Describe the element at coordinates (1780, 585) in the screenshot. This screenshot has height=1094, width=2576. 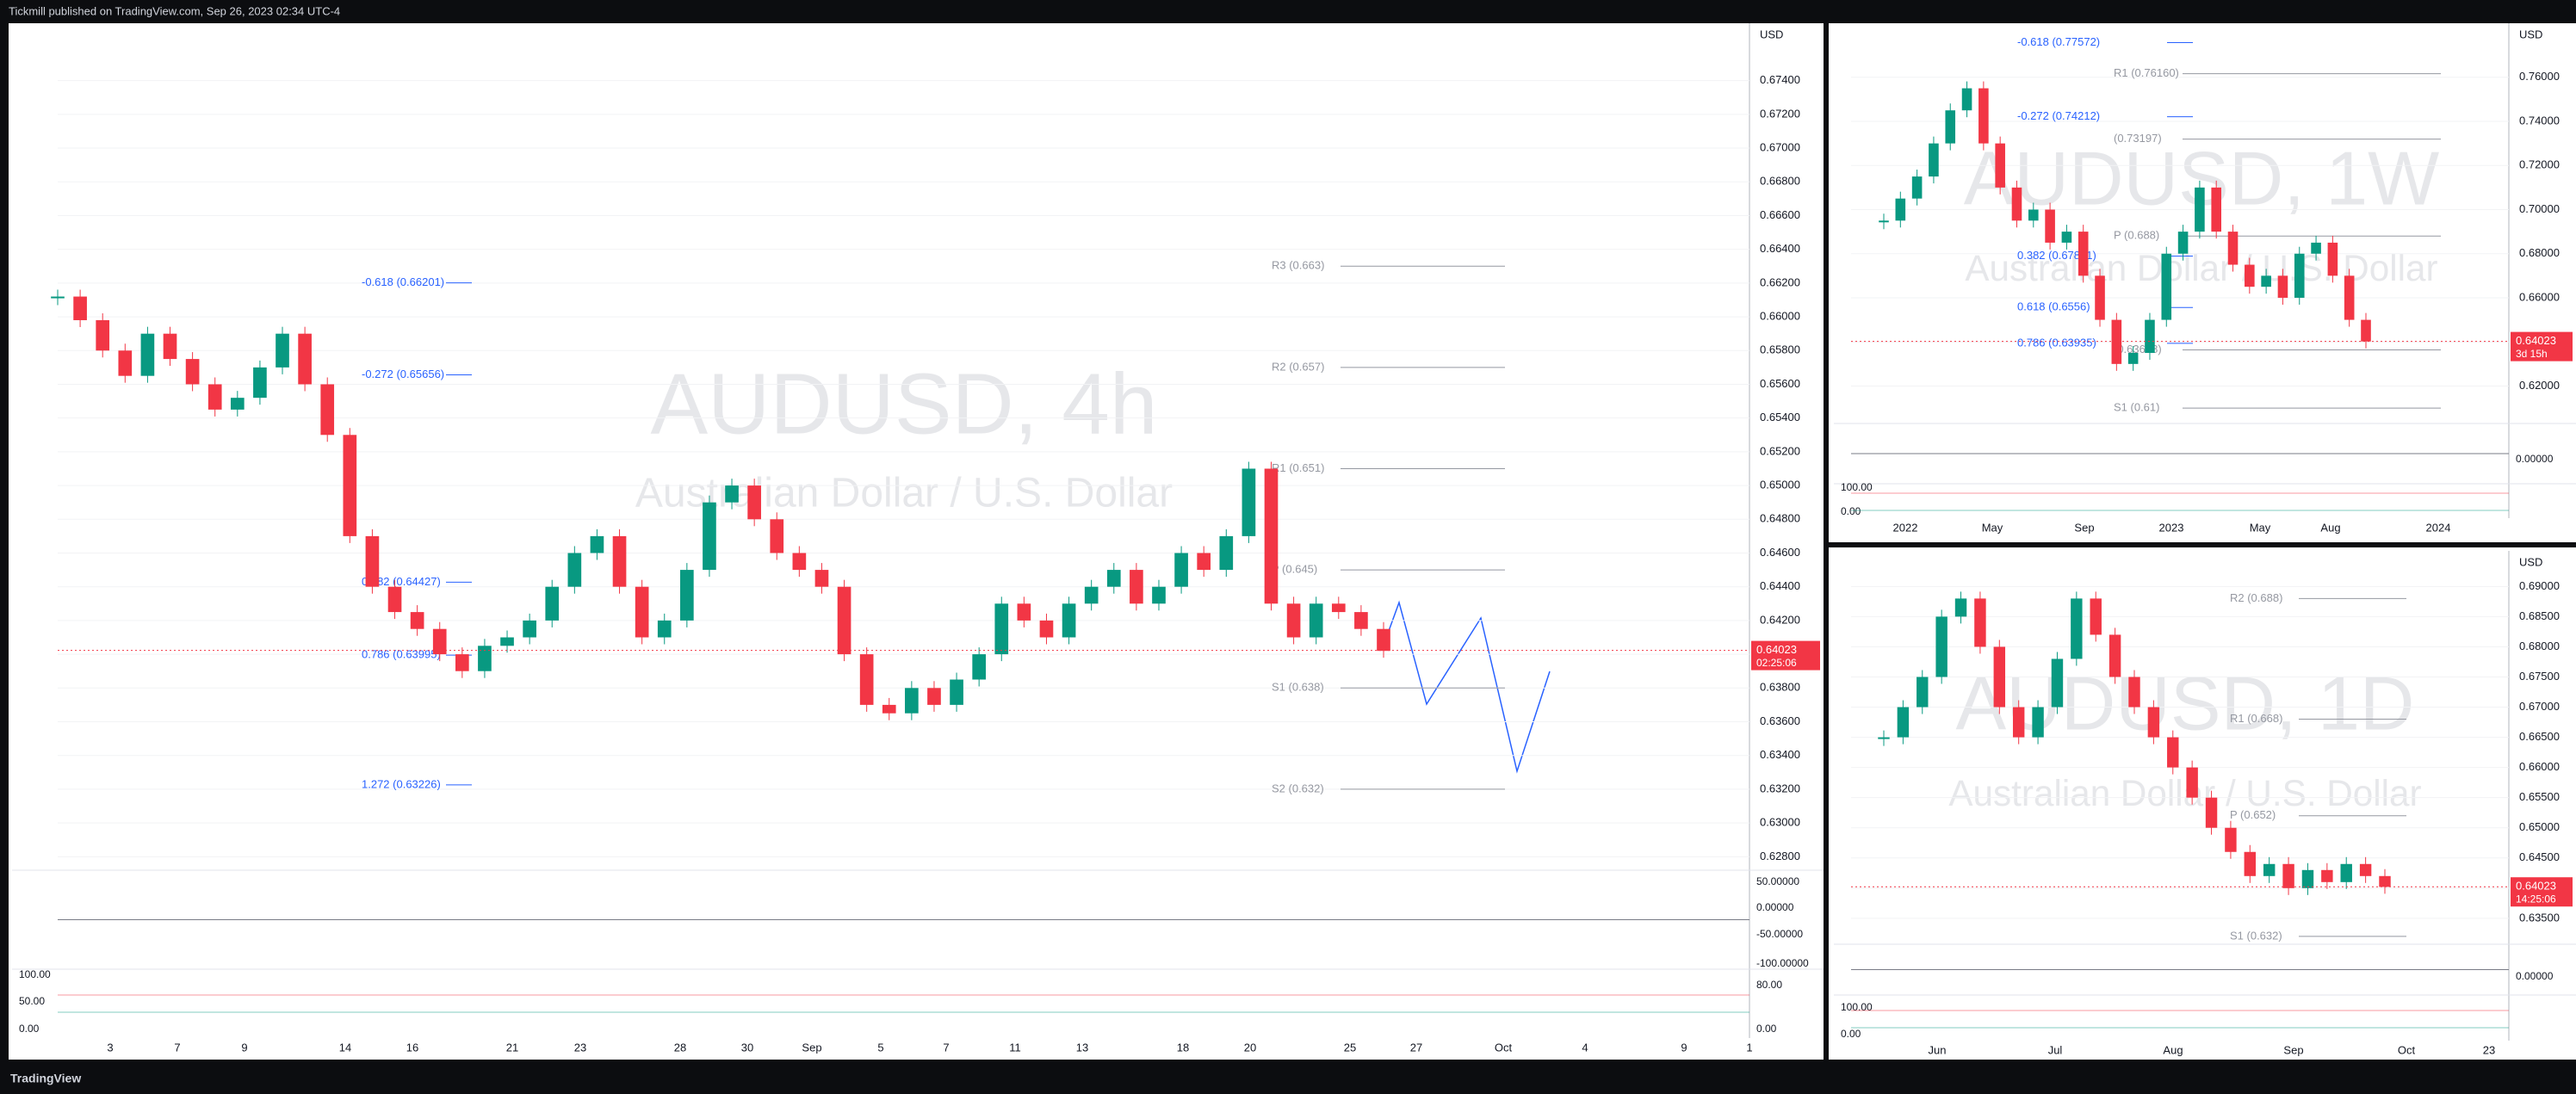
I see `y-tick-label: 0.64400` at that location.